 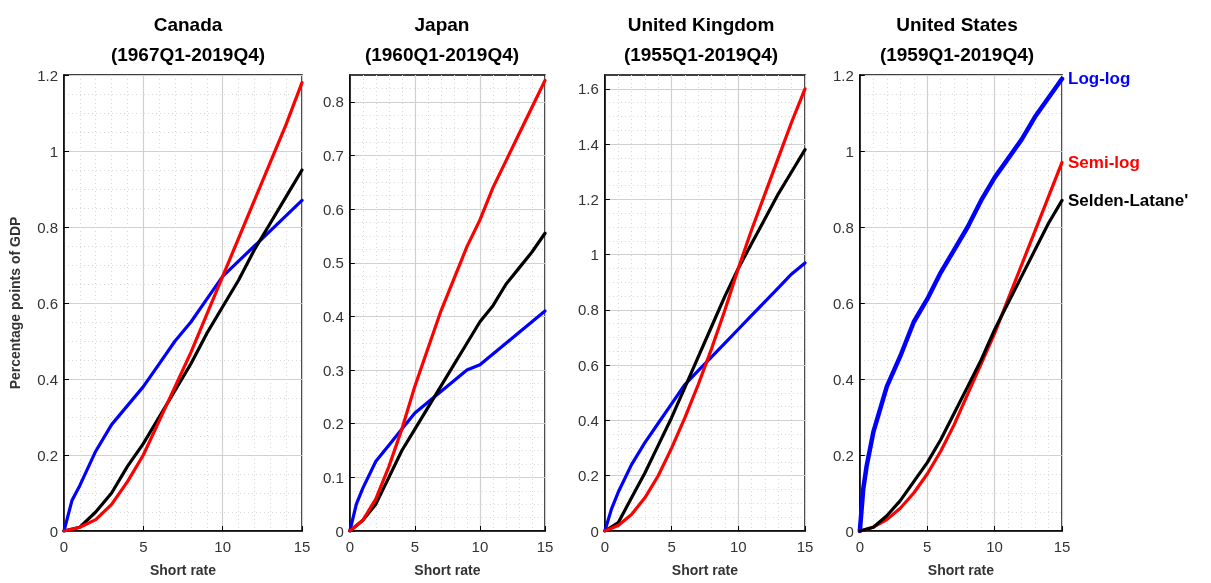 I want to click on series-label: Selden-Latane', so click(x=1128, y=200).